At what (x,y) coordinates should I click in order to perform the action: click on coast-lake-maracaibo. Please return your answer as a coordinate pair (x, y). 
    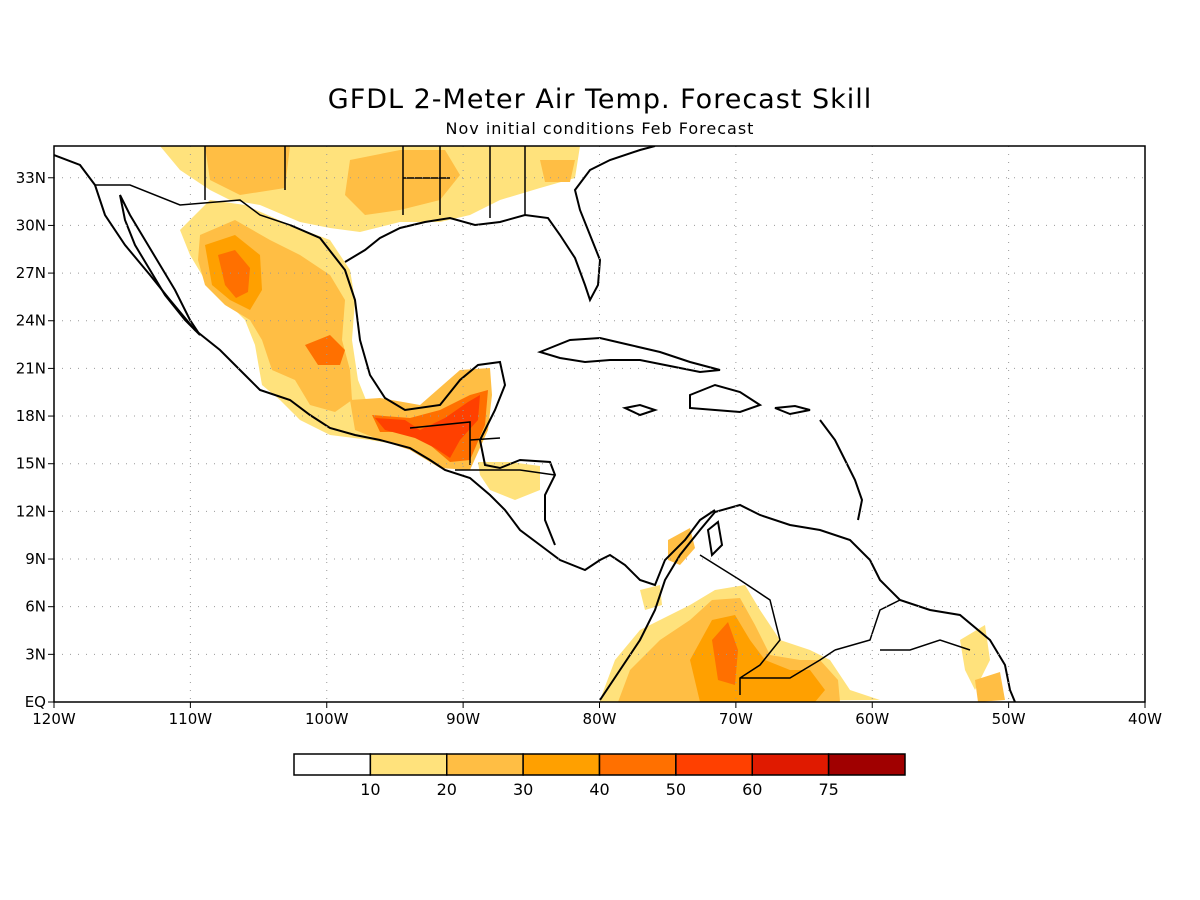
    Looking at the image, I should click on (715, 539).